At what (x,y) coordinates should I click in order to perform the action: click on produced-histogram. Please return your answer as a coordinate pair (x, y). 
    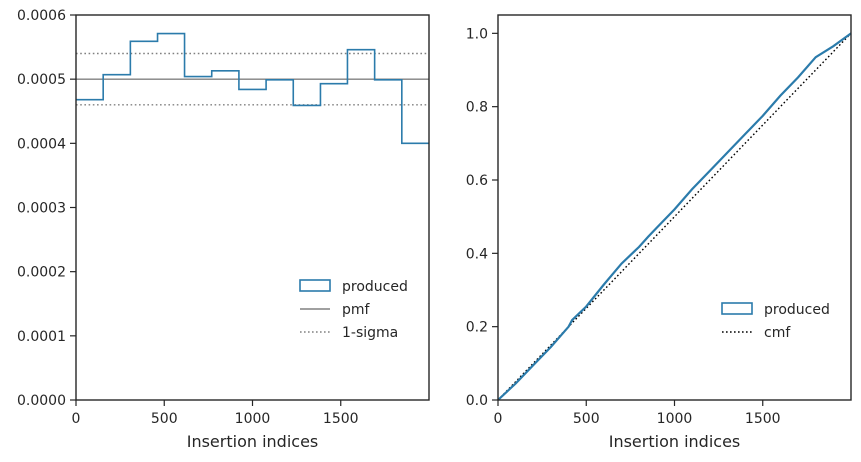
    Looking at the image, I should click on (252, 88).